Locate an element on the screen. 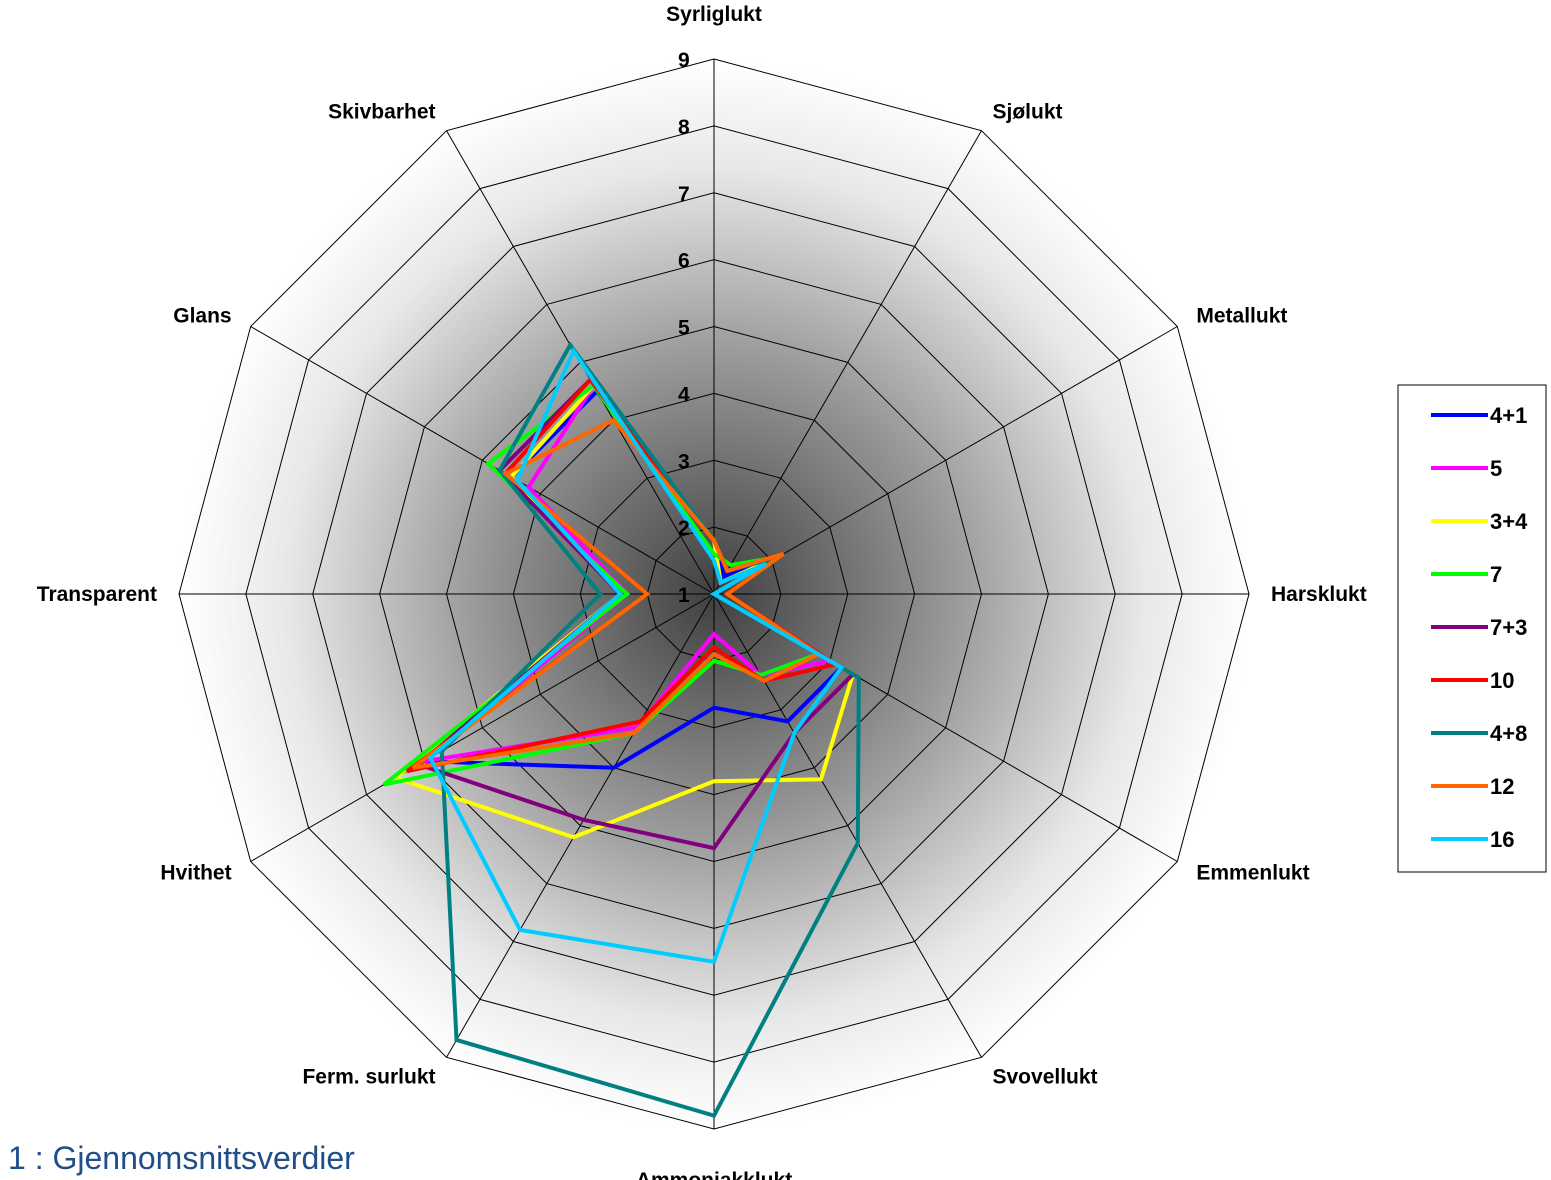 Image resolution: width=1551 pixels, height=1180 pixels. axis-label-3: Harsklukt is located at coordinates (1319, 594).